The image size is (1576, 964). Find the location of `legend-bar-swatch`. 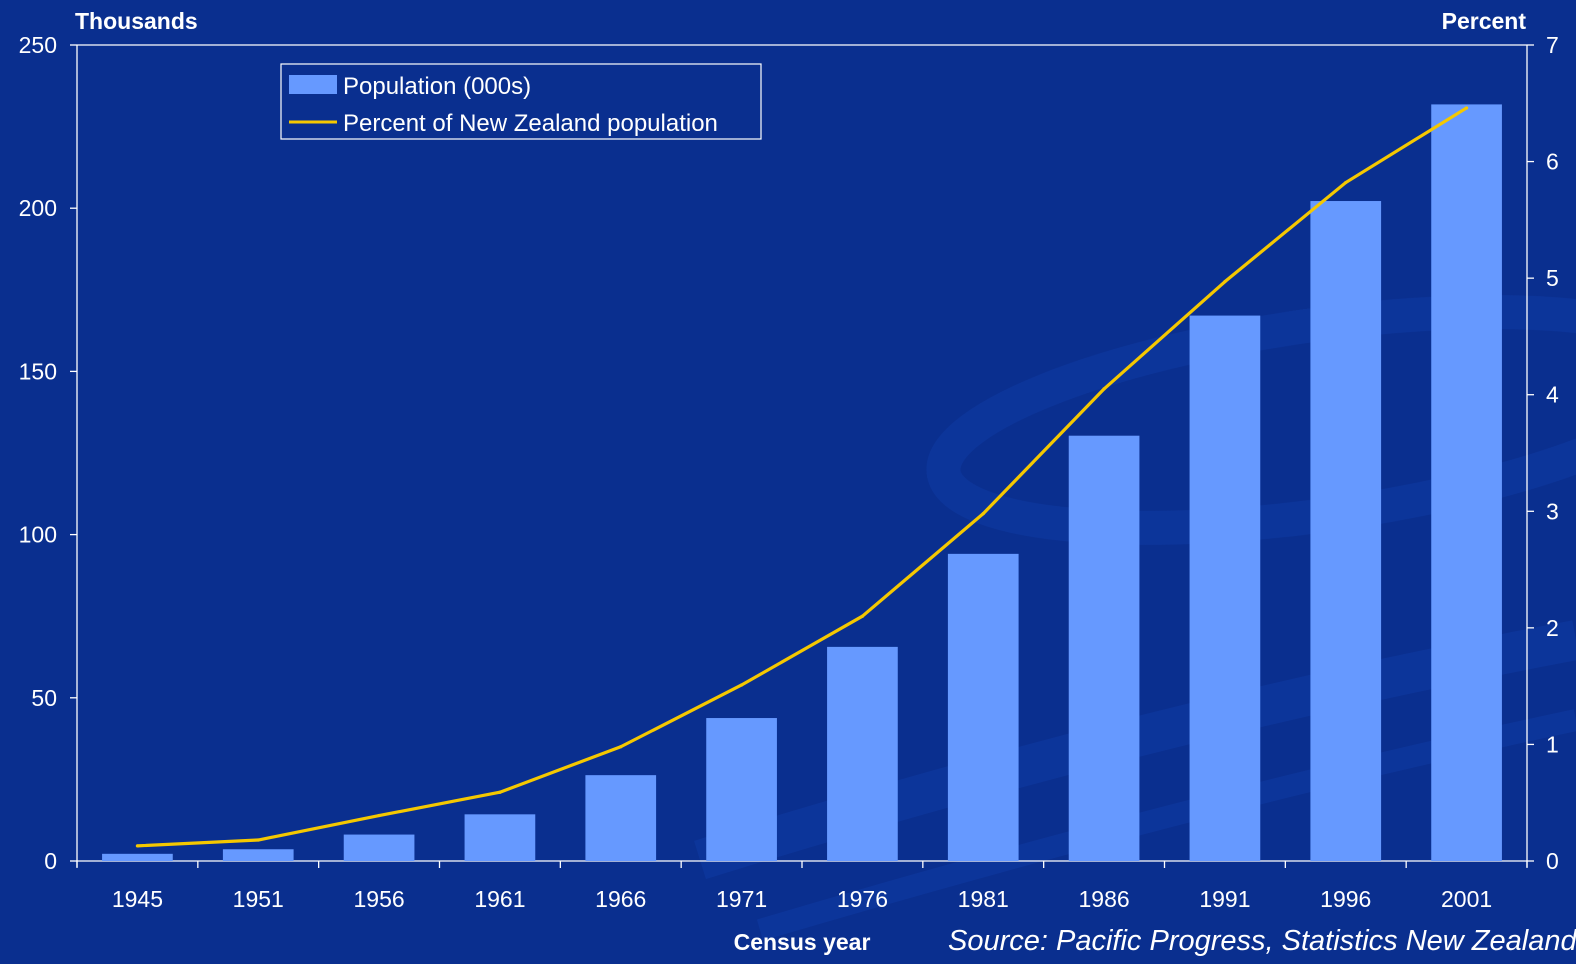

legend-bar-swatch is located at coordinates (313, 84).